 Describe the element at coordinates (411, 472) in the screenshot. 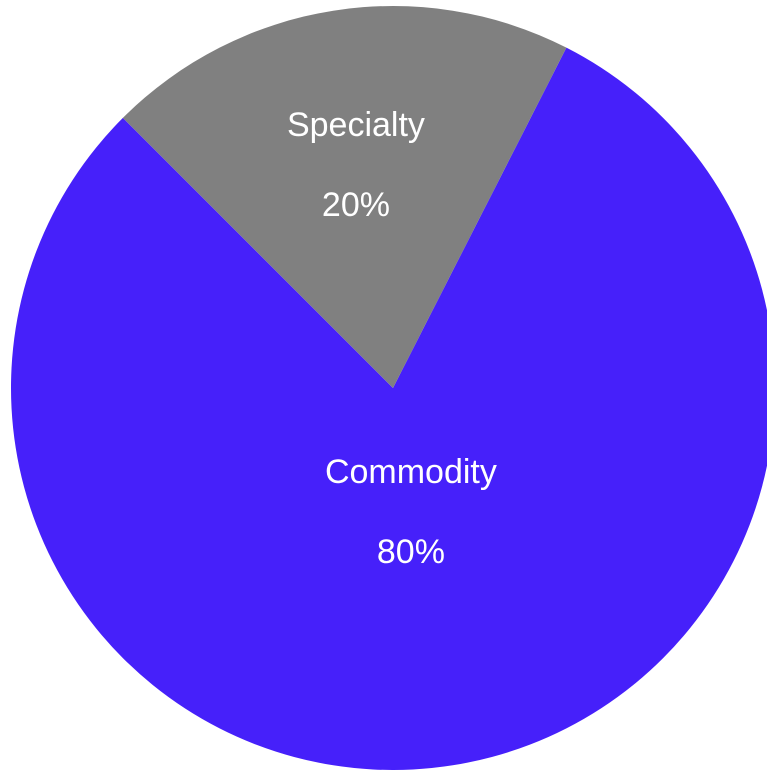

I see `slice-label-commodity: Commodity` at that location.